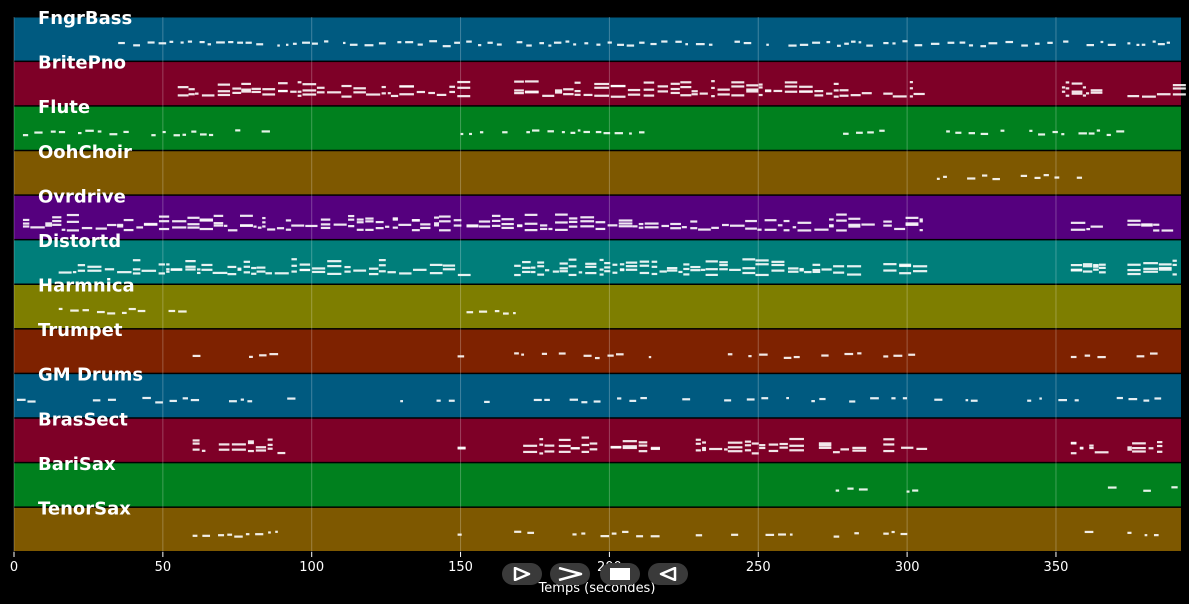 This screenshot has height=604, width=1189. What do you see at coordinates (163, 567) in the screenshot?
I see `x-tick-label: 50` at bounding box center [163, 567].